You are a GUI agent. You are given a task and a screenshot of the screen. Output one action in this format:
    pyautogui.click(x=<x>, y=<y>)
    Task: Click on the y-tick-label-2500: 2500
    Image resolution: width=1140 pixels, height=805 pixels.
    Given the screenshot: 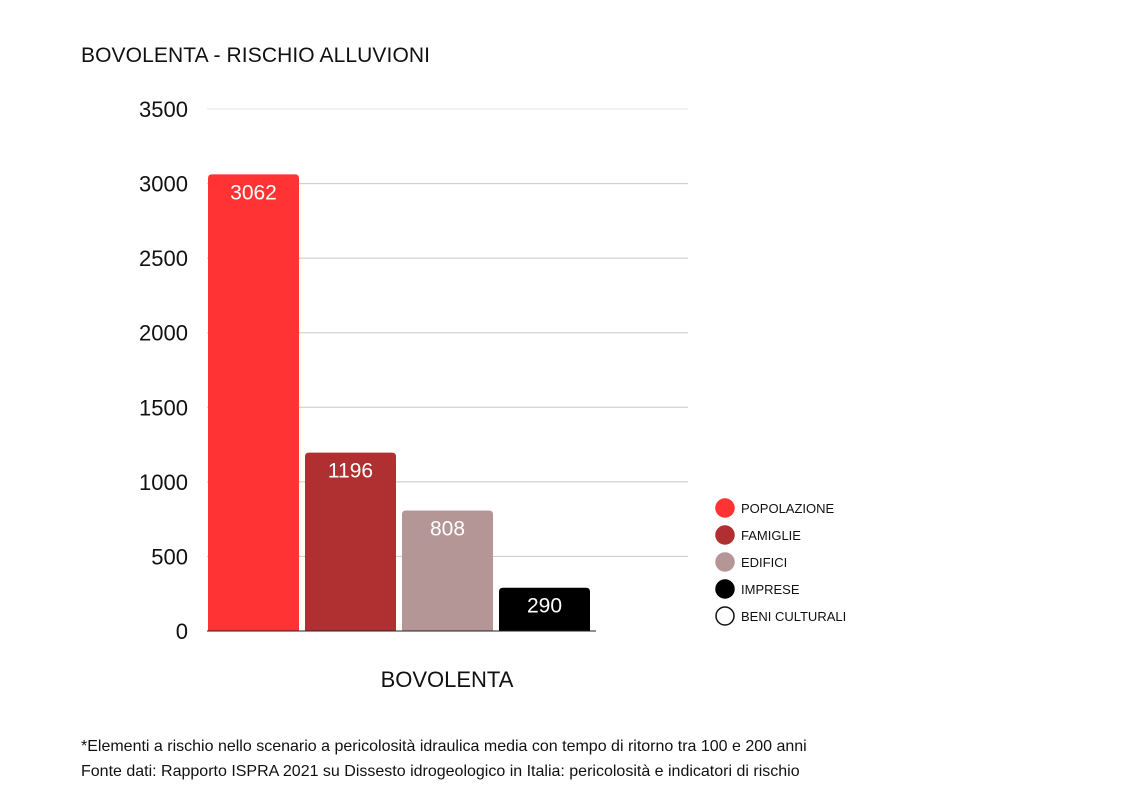 What is the action you would take?
    pyautogui.click(x=163, y=258)
    